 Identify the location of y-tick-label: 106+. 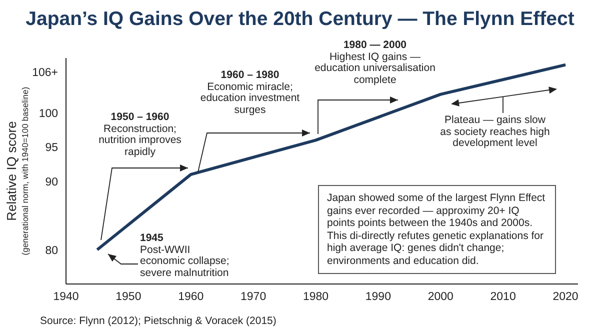
(45, 72).